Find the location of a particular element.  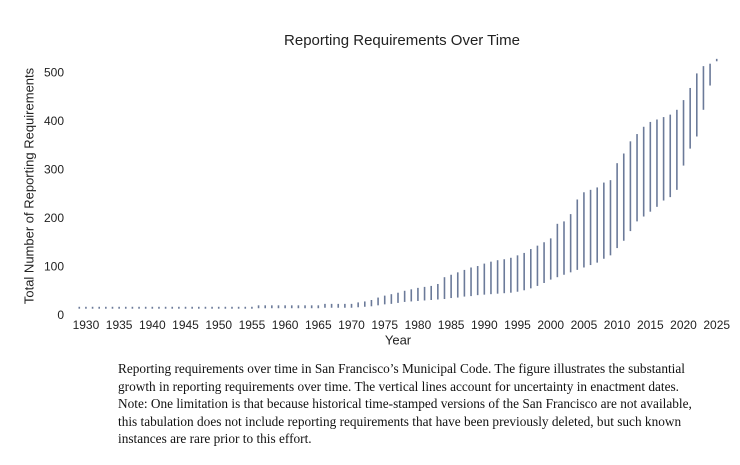

x-tick-label: 1945 is located at coordinates (185, 325).